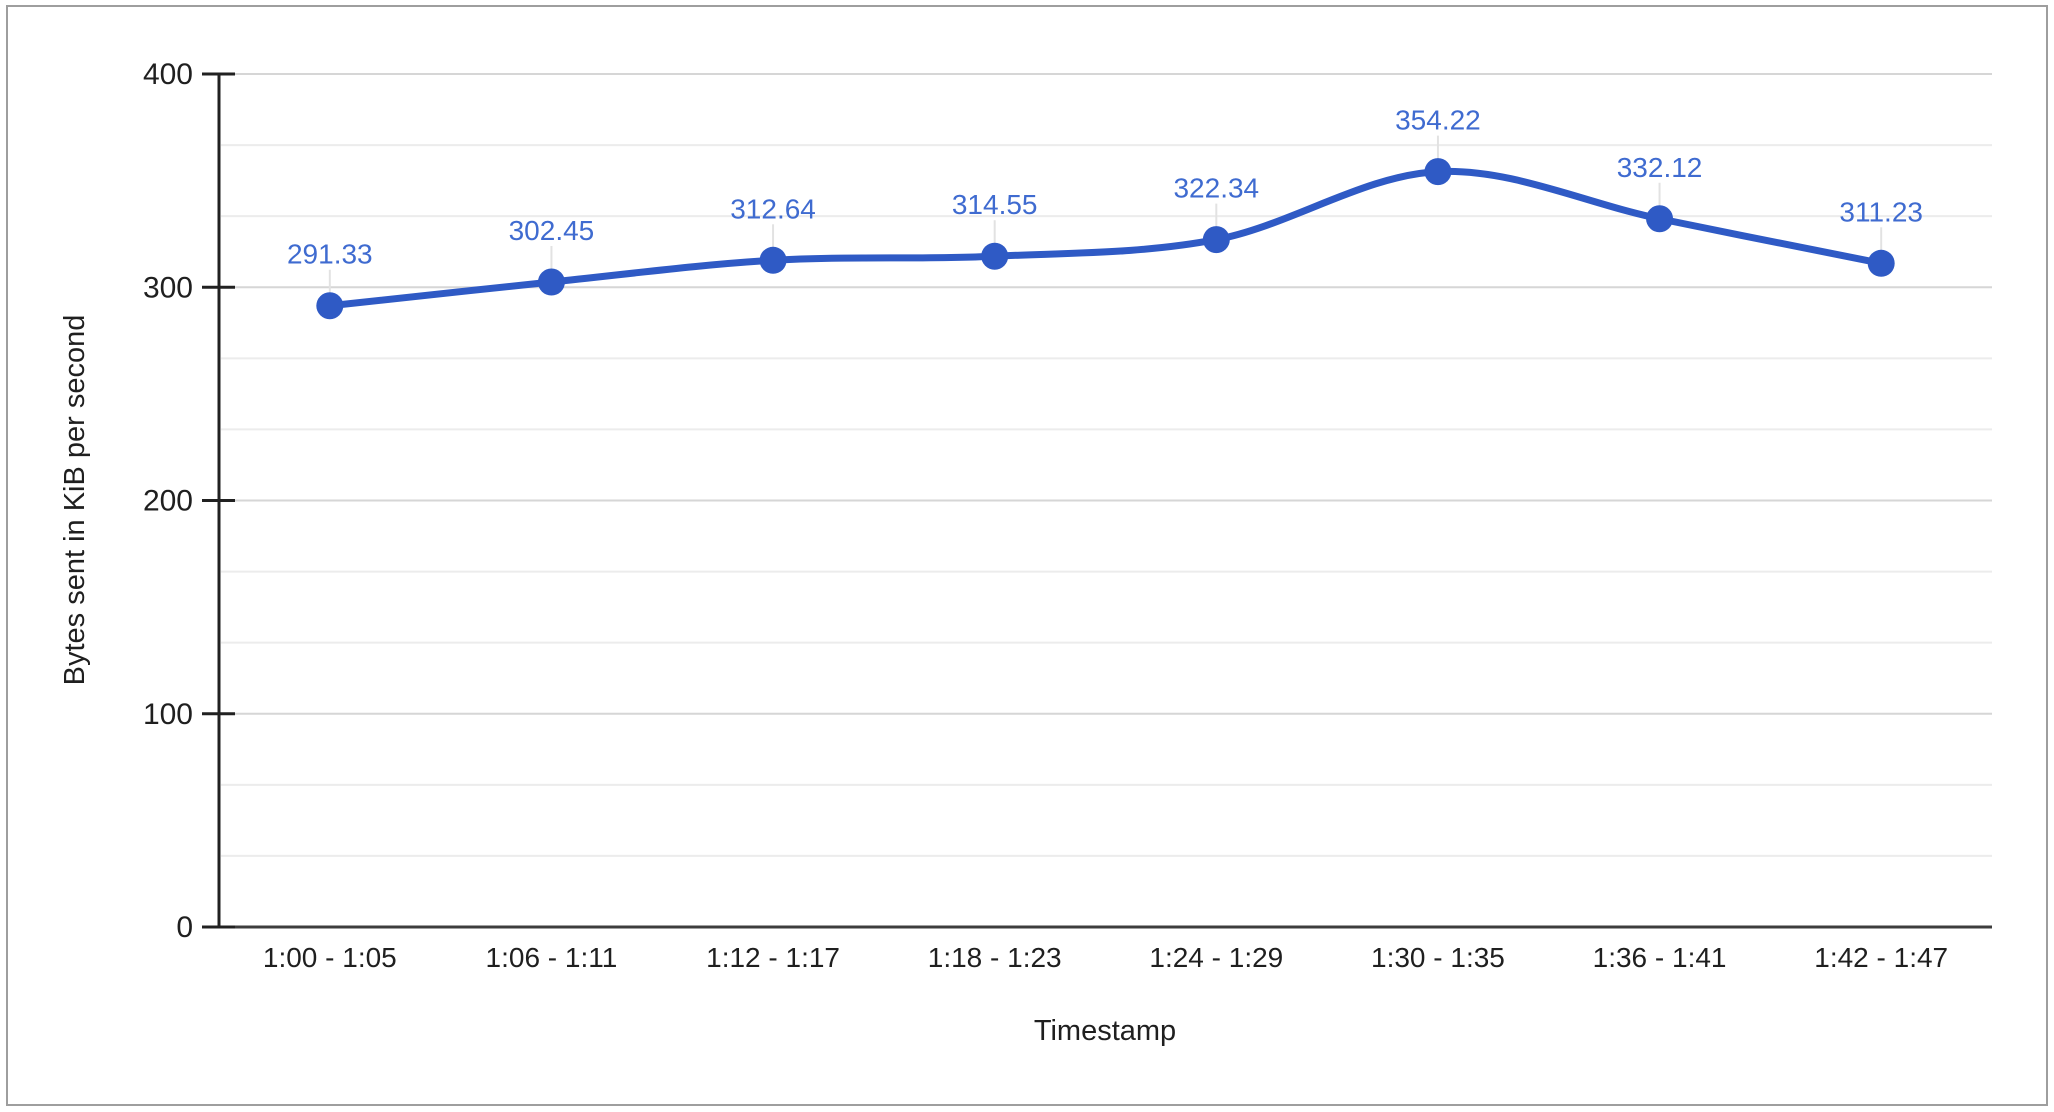 The width and height of the screenshot is (2054, 1112). Describe the element at coordinates (1105, 238) in the screenshot. I see `series-line` at that location.